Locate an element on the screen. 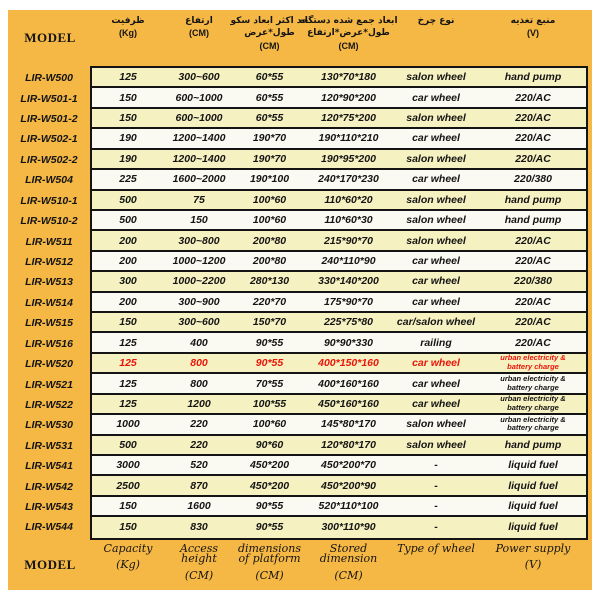 The width and height of the screenshot is (600, 600). cell-stored: 175*90*70 is located at coordinates (348, 301).